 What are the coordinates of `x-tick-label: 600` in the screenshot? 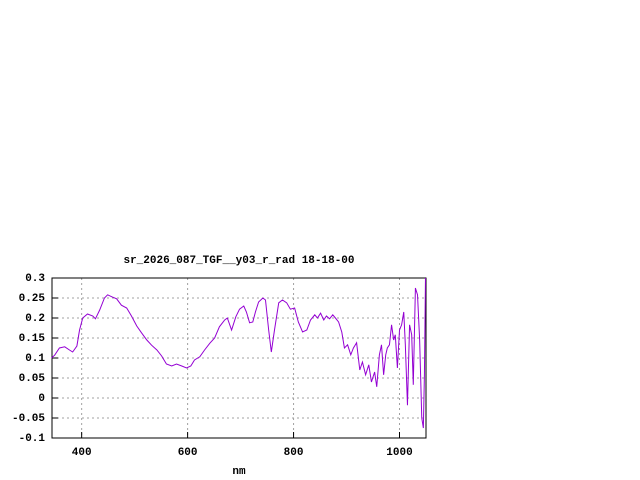 It's located at (188, 453).